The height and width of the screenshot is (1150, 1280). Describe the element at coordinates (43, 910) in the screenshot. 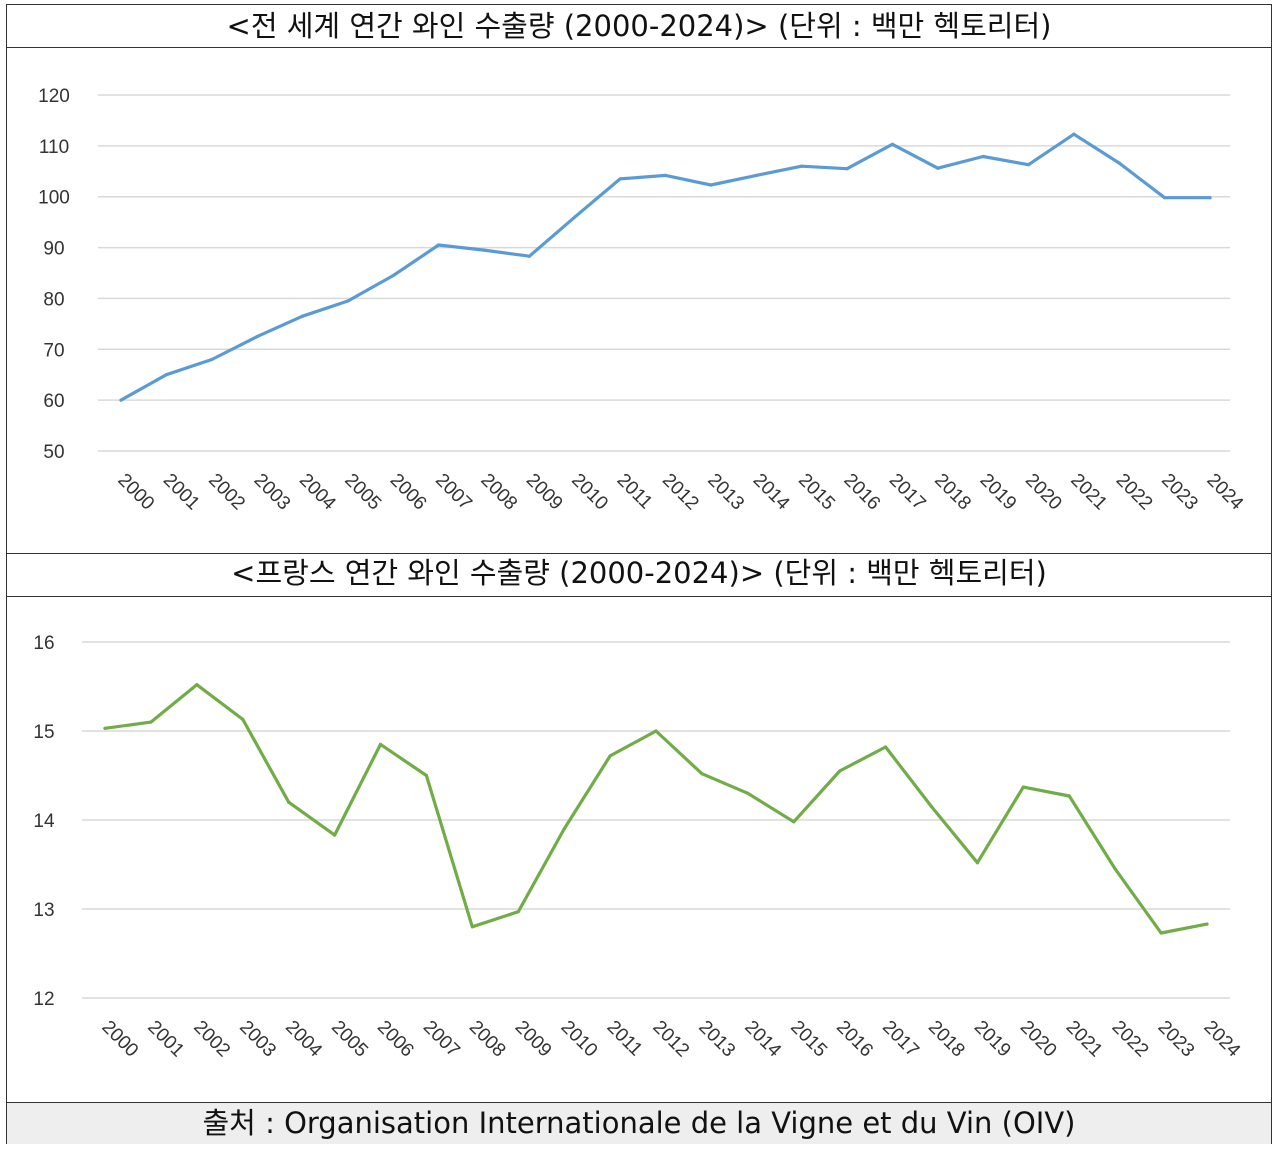

I see `france-y-tick-label: 13` at that location.